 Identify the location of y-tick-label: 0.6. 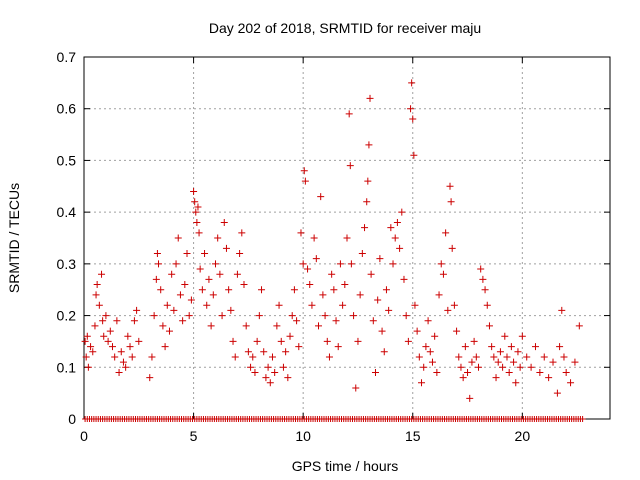
(67, 109).